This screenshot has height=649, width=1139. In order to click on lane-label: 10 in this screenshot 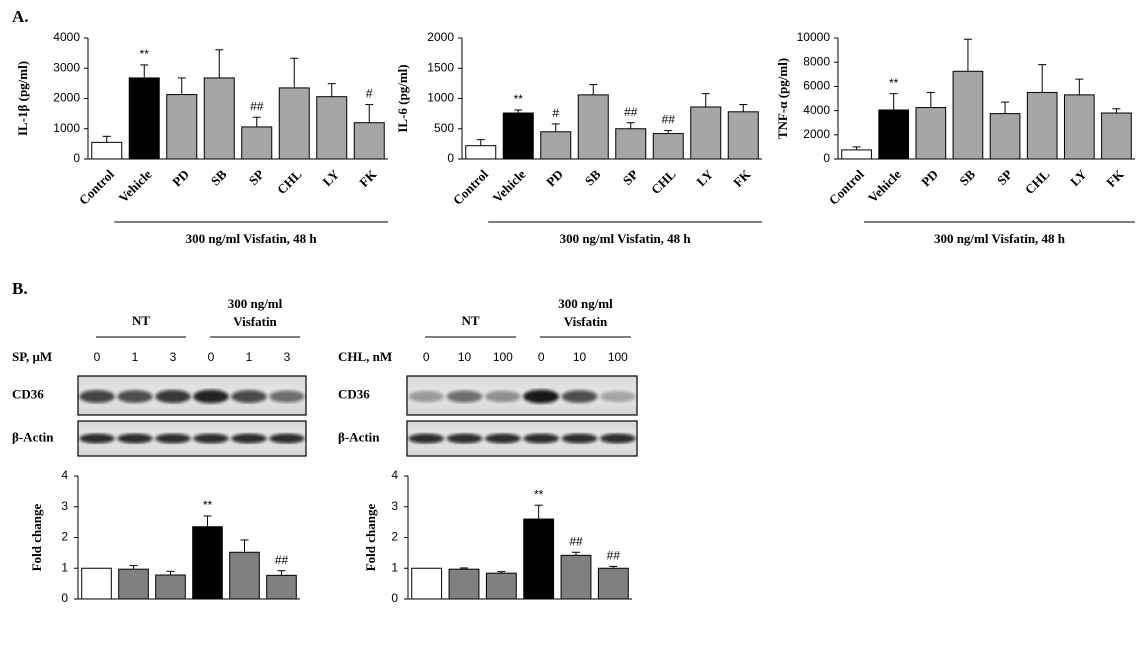, I will do `click(465, 357)`.